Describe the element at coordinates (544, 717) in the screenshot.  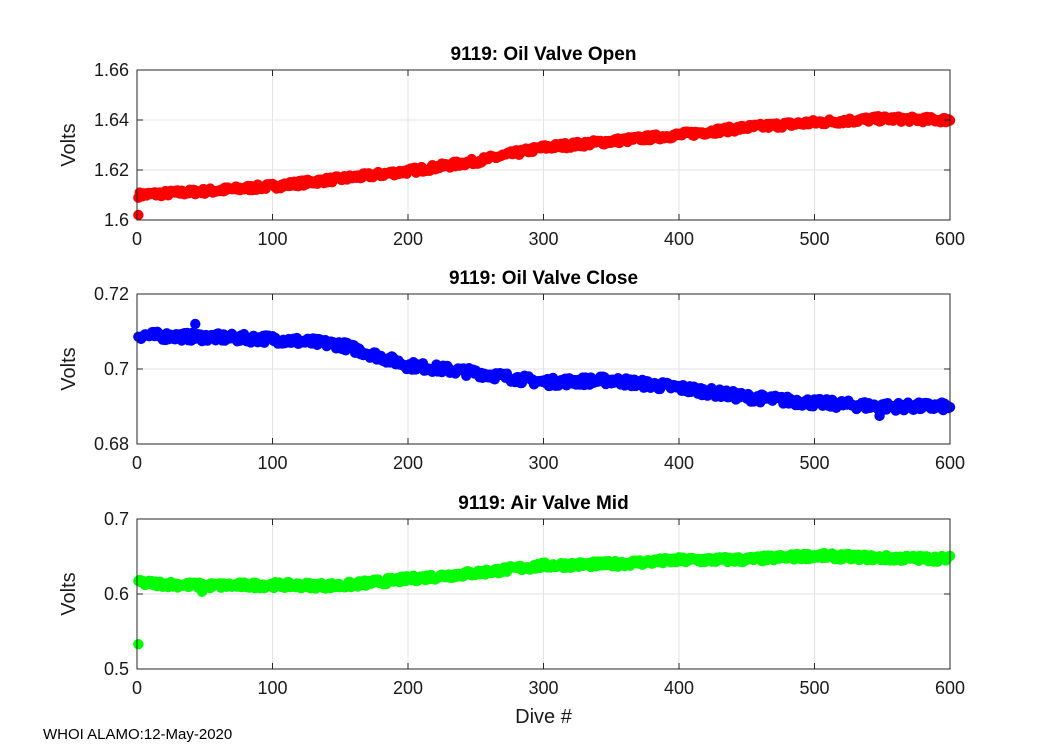
I see `x-axis-label: Dive #` at that location.